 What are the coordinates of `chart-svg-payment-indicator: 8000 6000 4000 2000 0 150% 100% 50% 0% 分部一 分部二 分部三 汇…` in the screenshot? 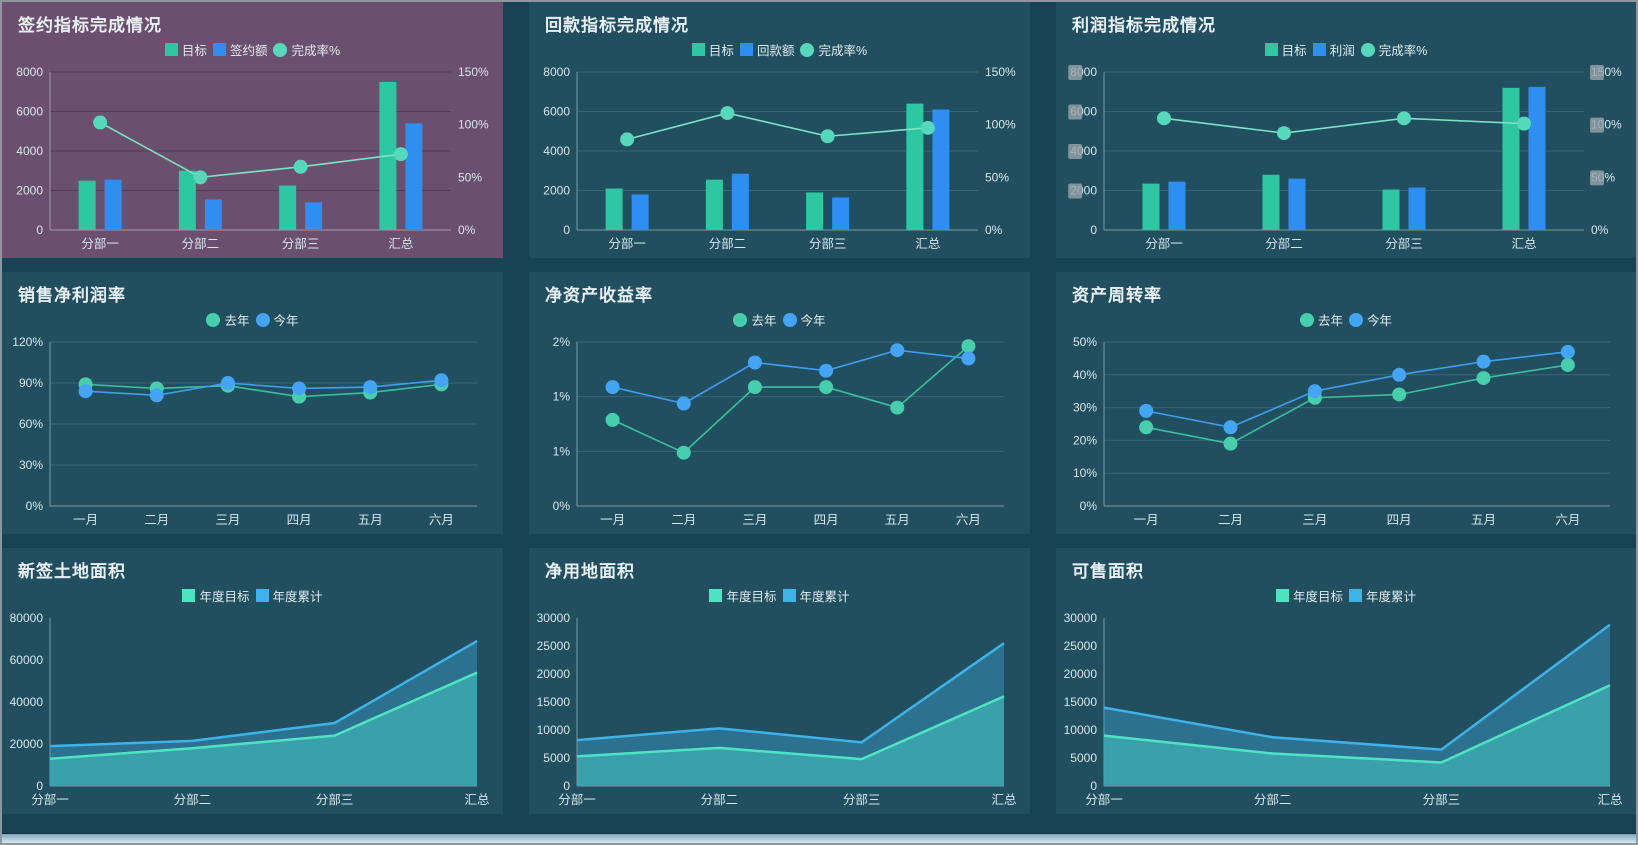 It's located at (779, 158).